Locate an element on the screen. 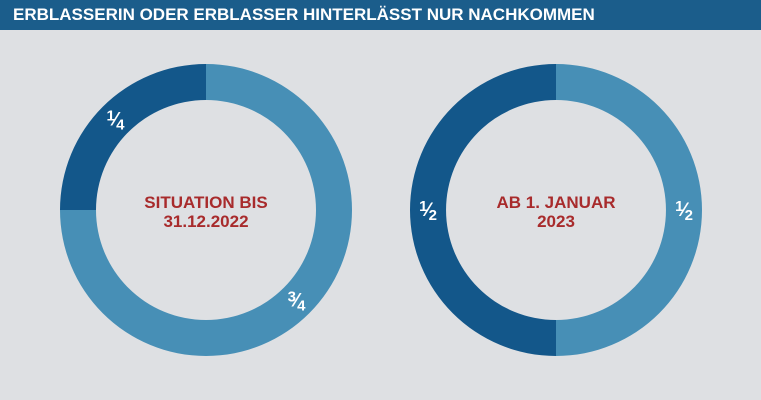  center-label-line: 2023 is located at coordinates (556, 221).